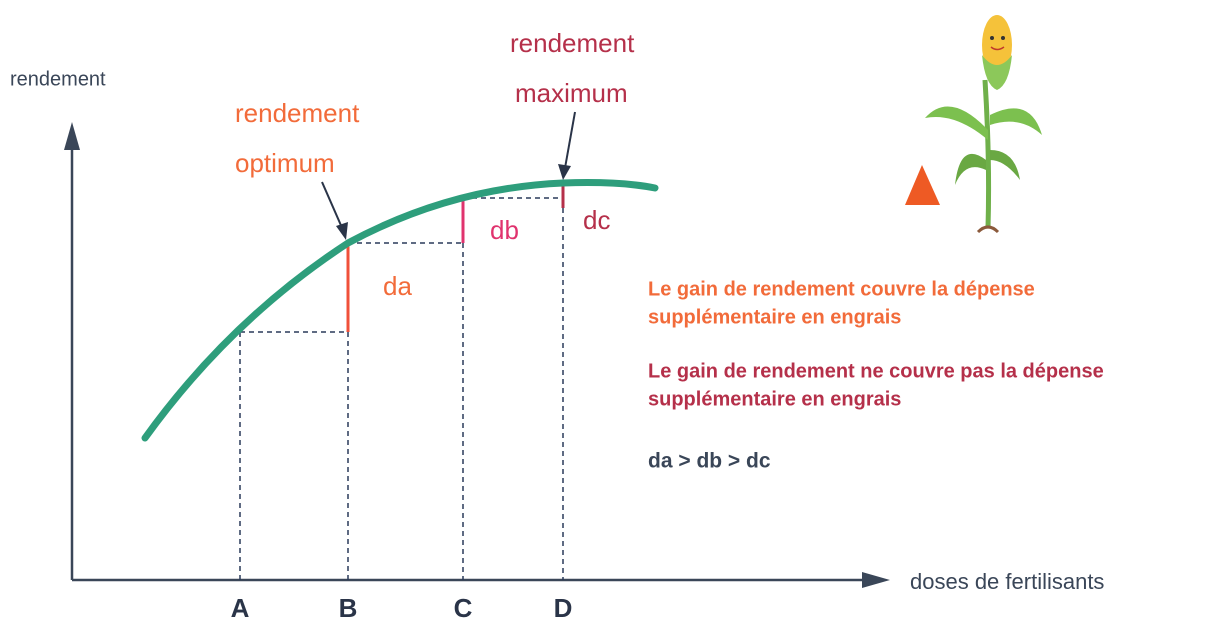  I want to click on gain-label: da, so click(397, 286).